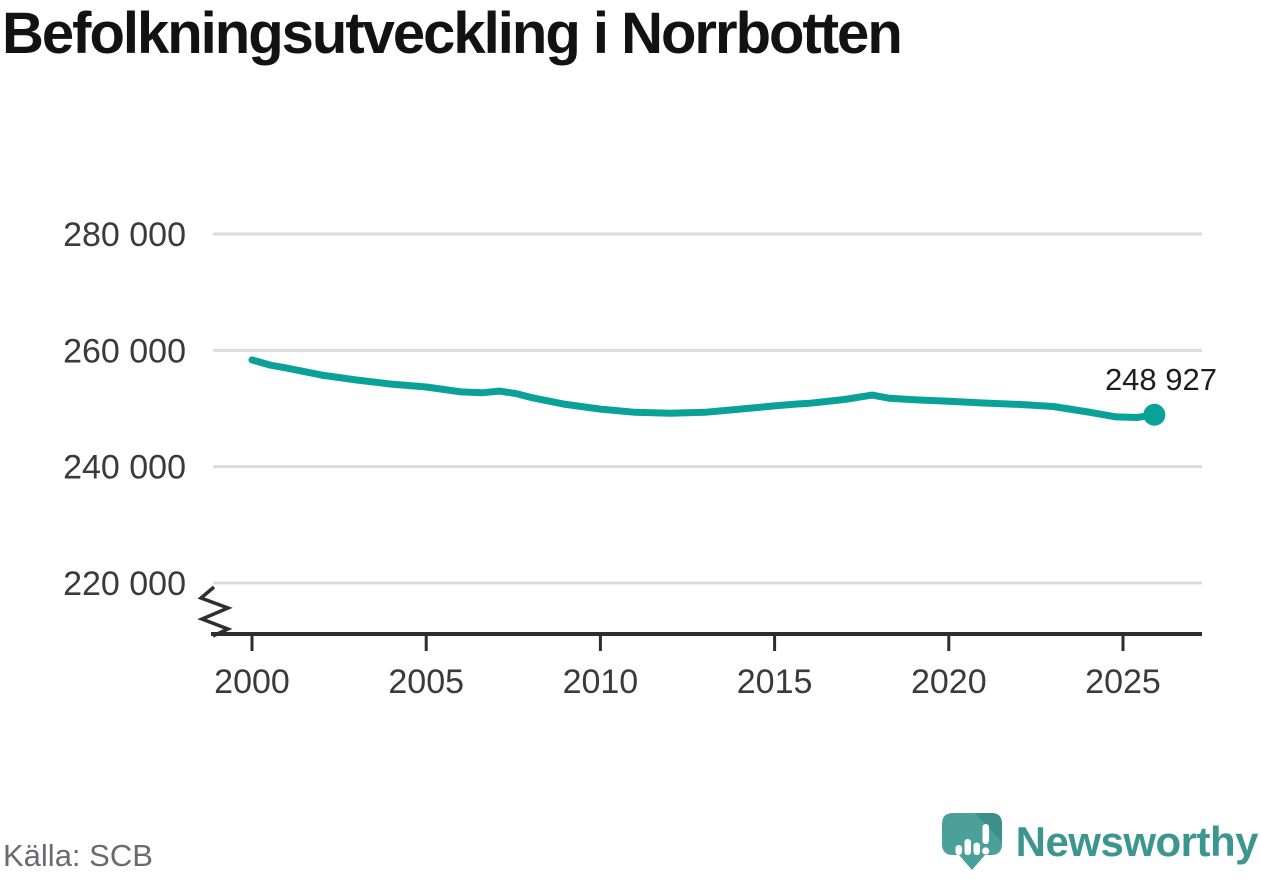  I want to click on end-value-label: 248 927, so click(1161, 379).